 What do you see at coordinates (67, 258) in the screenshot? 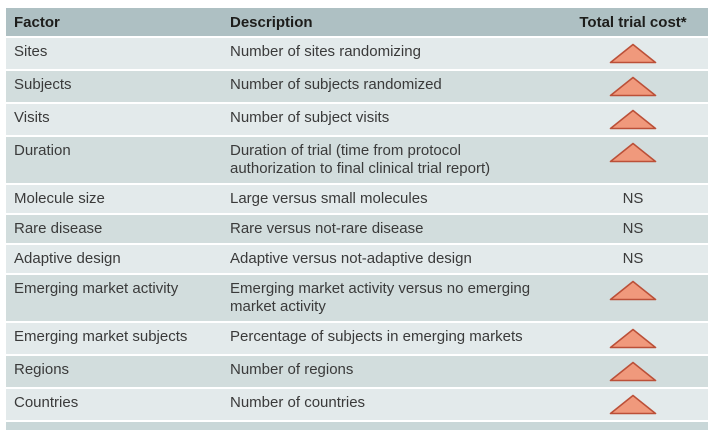
I see `factor-cell: Adaptive design` at bounding box center [67, 258].